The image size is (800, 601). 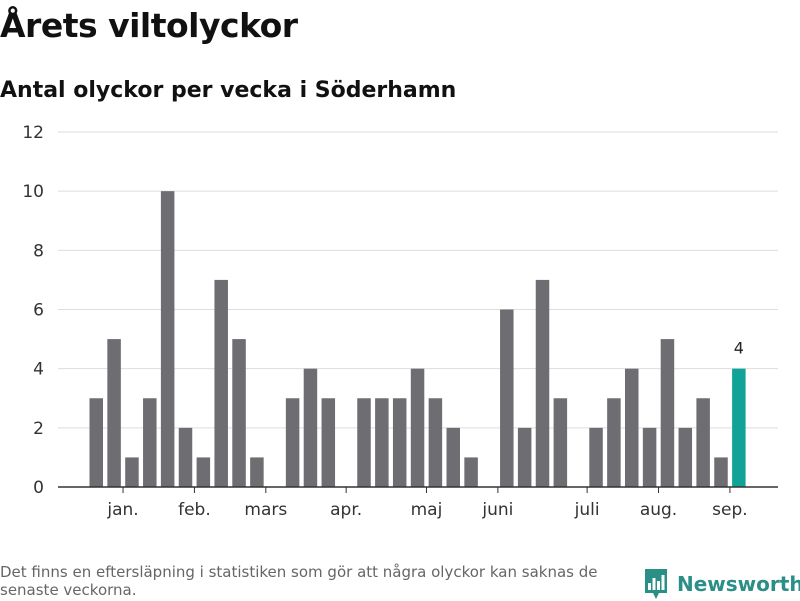 I want to click on x-tick-label: maj, so click(x=427, y=510).